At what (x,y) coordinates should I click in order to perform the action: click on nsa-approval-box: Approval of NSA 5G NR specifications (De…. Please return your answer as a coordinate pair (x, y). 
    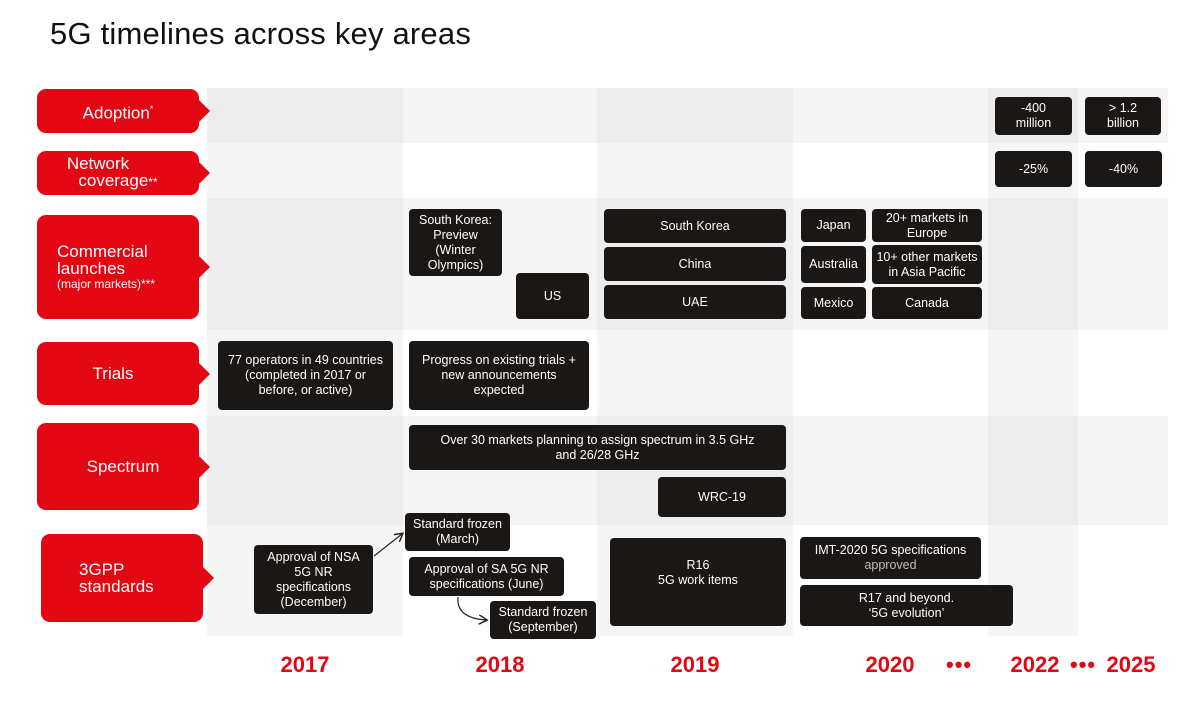
    Looking at the image, I should click on (313, 579).